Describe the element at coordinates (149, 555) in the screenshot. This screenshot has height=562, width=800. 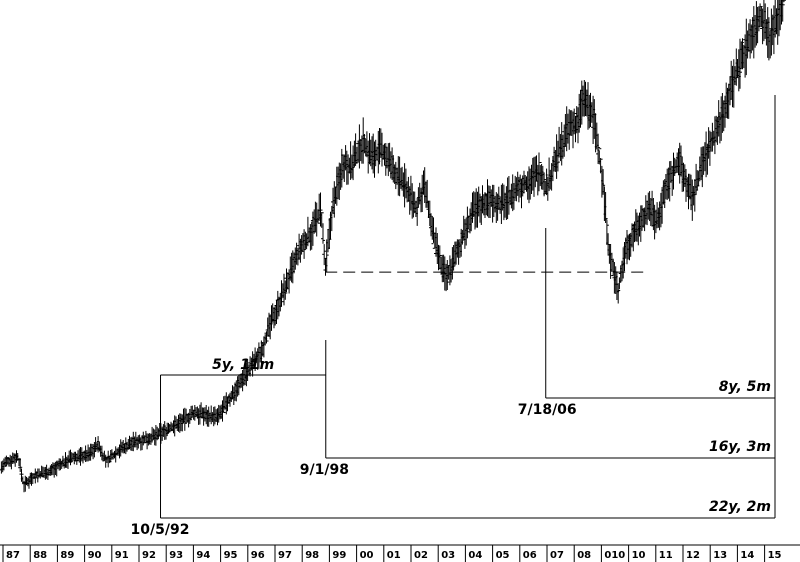
I see `x-tick-label: 92` at that location.